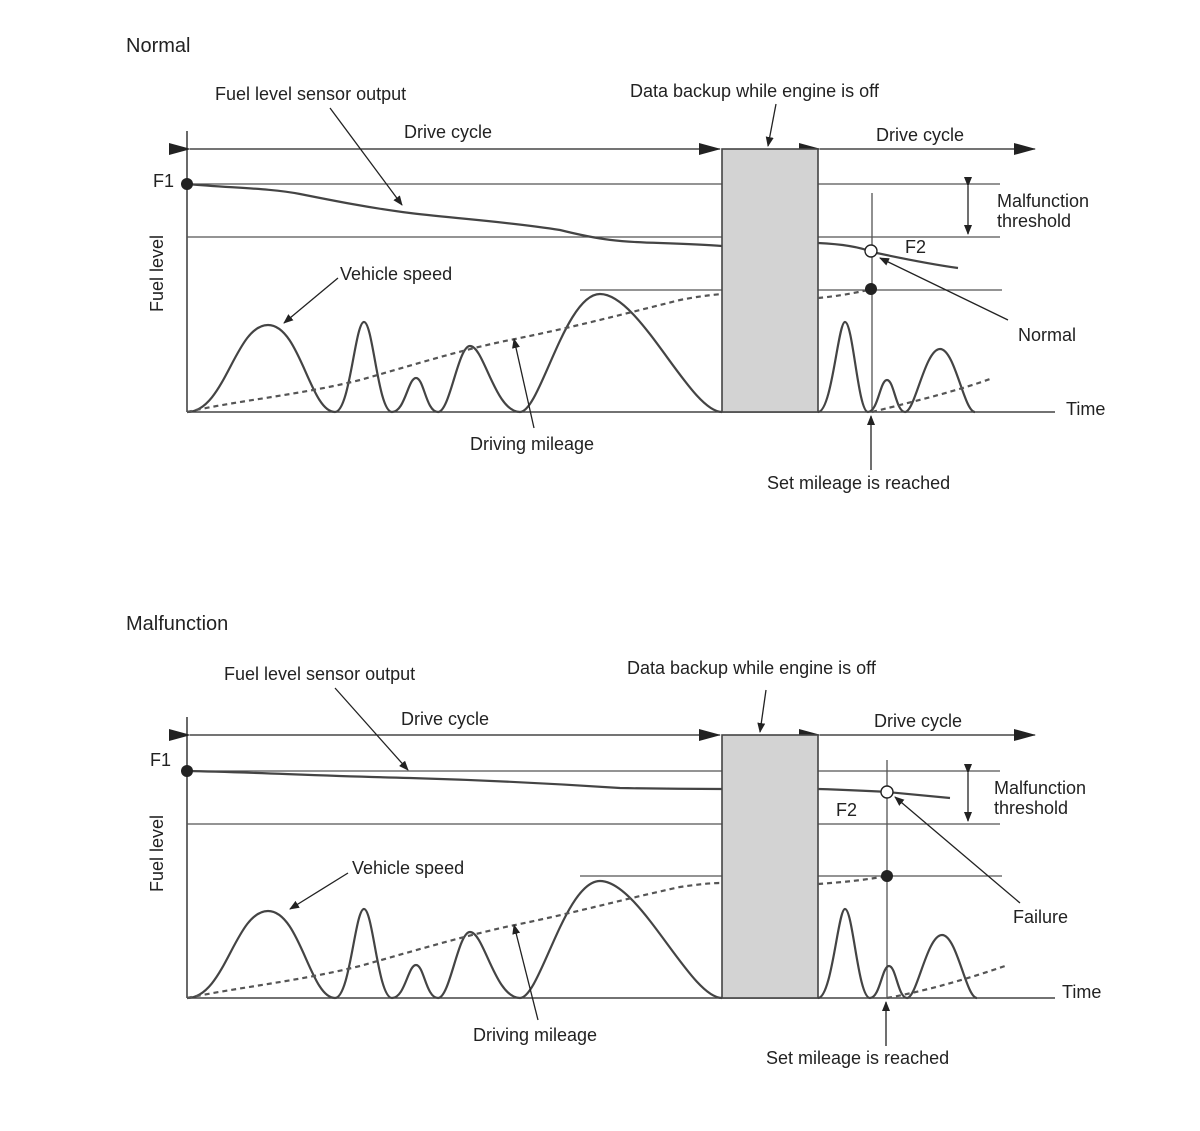 The width and height of the screenshot is (1200, 1131). Describe the element at coordinates (158, 46) in the screenshot. I see `panel-title: Normal` at that location.